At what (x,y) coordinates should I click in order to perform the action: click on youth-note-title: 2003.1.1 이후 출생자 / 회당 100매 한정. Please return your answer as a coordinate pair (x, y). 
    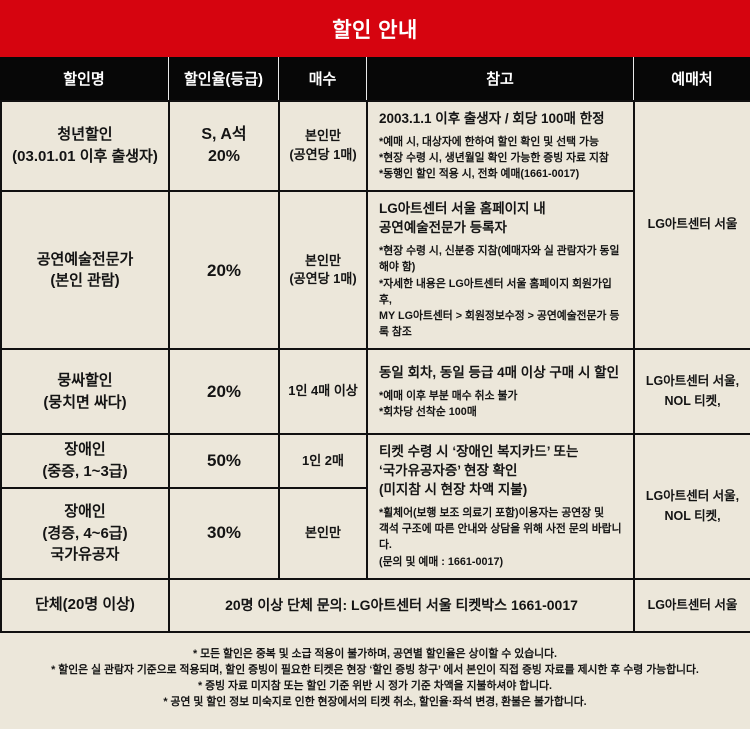
    Looking at the image, I should click on (492, 118).